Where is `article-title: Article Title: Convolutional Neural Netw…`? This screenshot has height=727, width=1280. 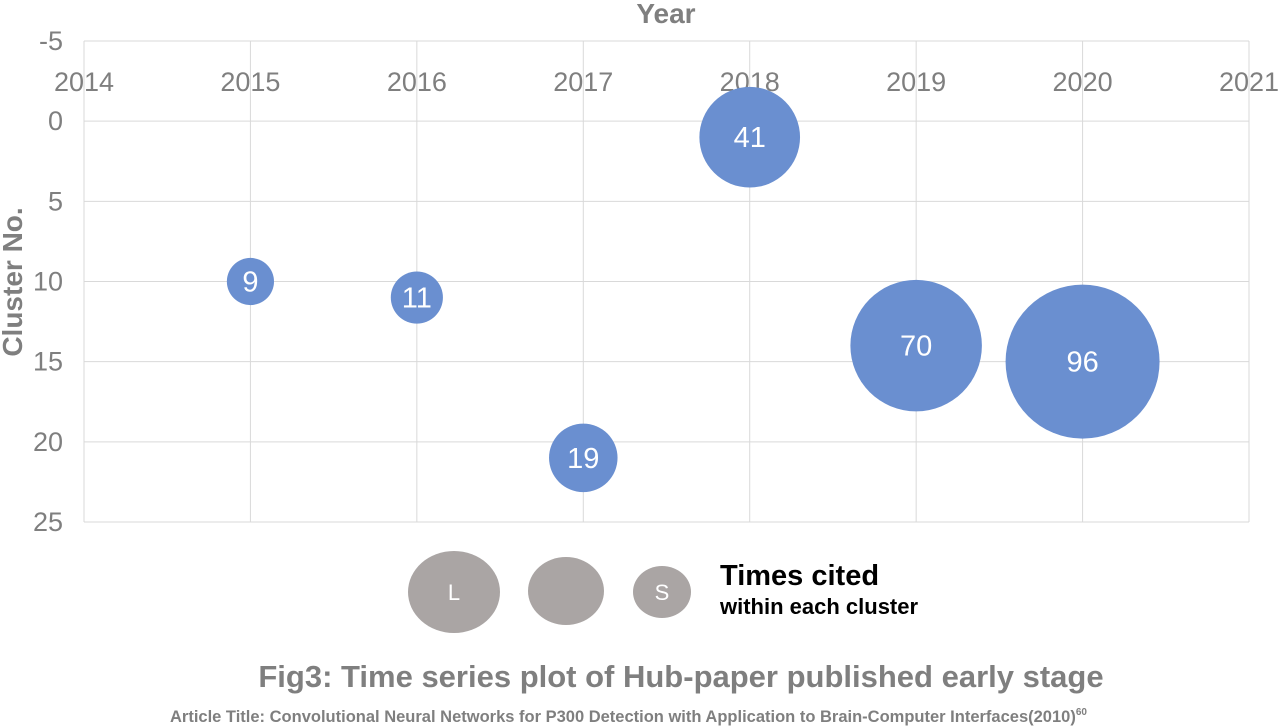
article-title: Article Title: Convolutional Neural Netw… is located at coordinates (628, 716).